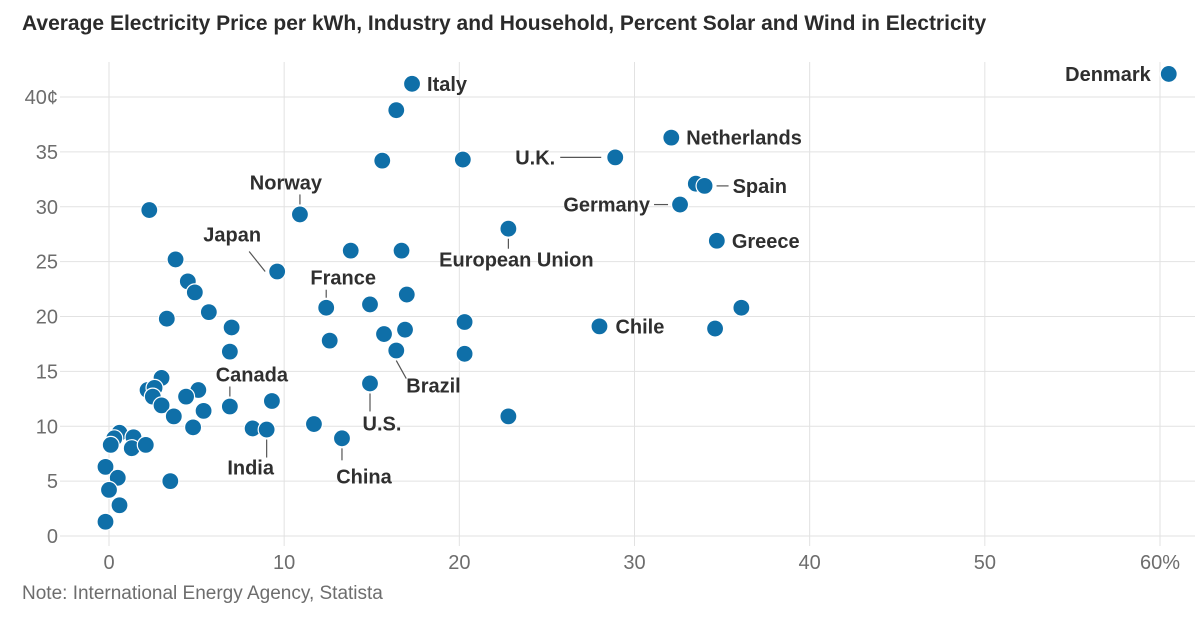  I want to click on point-label-france: France, so click(343, 279).